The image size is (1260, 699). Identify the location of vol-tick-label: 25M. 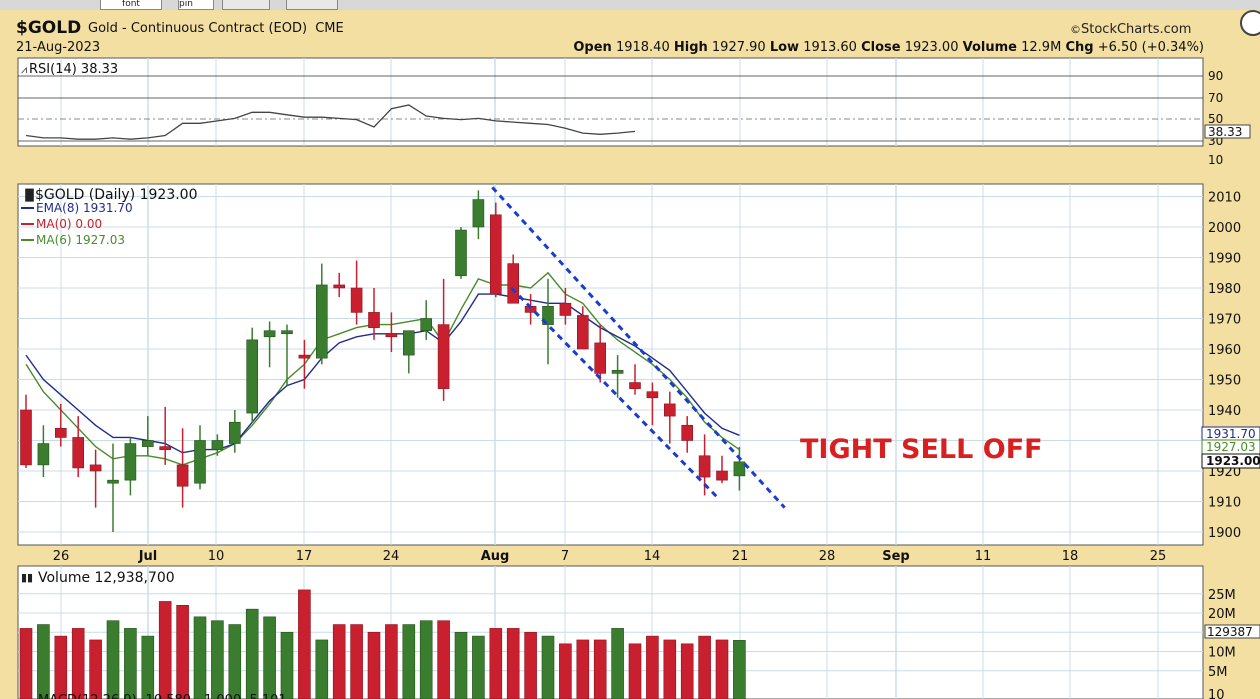
(1222, 595).